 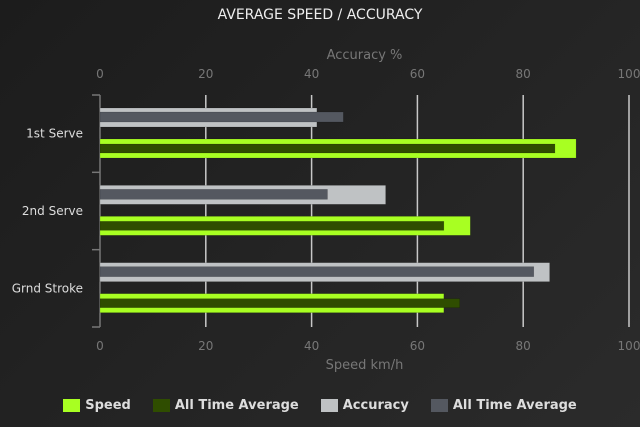 What do you see at coordinates (54, 134) in the screenshot?
I see `category-label: 1st Serve` at bounding box center [54, 134].